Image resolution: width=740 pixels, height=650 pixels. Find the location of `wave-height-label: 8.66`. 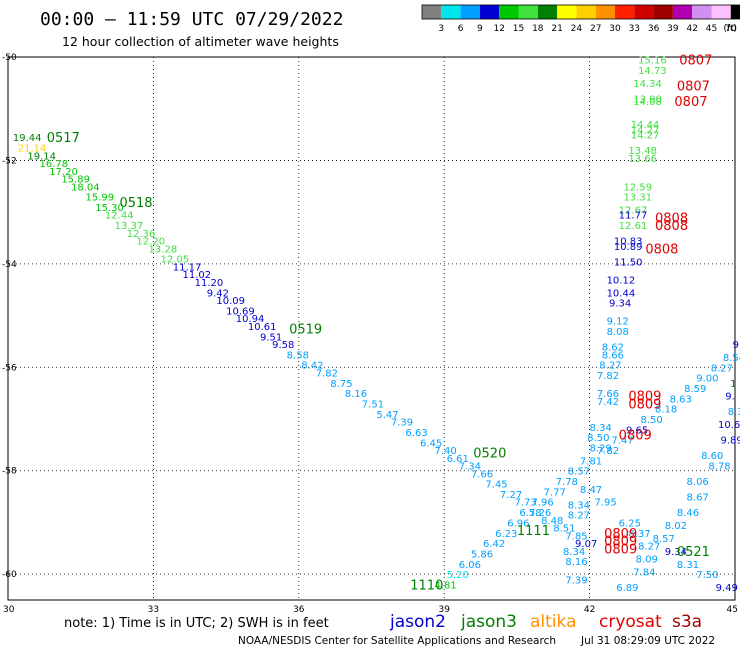

wave-height-label: 8.66 is located at coordinates (613, 355).